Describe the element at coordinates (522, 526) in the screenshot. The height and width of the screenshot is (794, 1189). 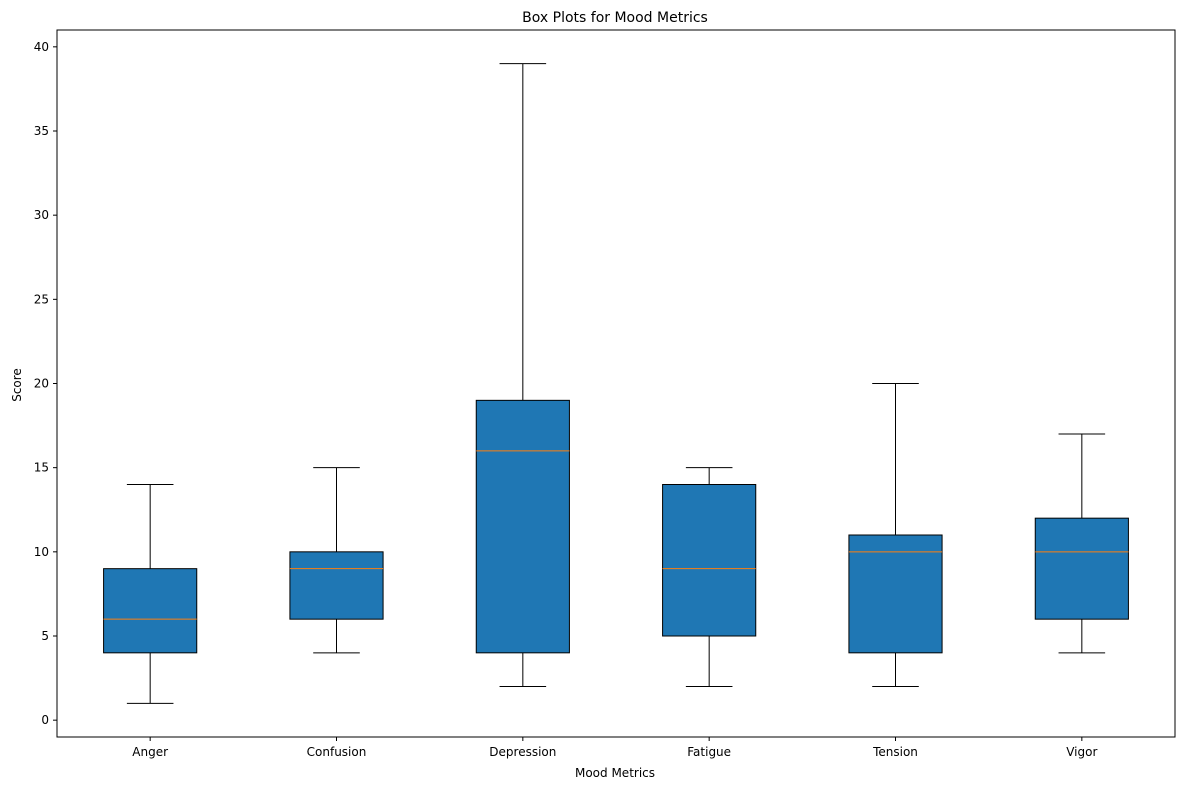
I see `box-depression` at that location.